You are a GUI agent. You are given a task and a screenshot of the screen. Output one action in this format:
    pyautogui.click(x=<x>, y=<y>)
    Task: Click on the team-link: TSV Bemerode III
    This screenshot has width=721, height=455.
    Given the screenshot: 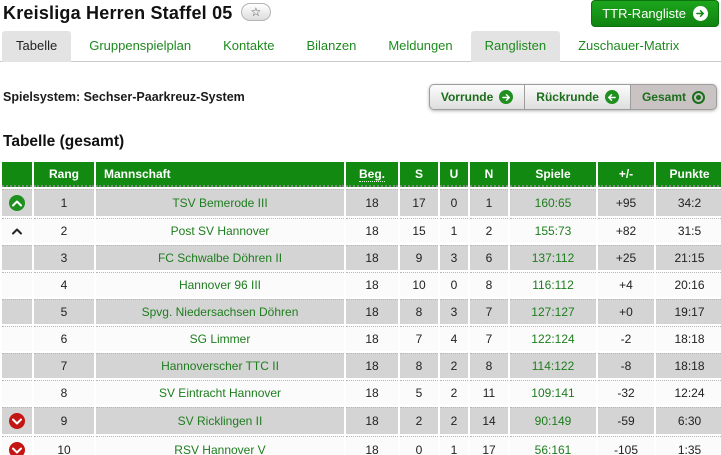 What is the action you would take?
    pyautogui.click(x=220, y=203)
    